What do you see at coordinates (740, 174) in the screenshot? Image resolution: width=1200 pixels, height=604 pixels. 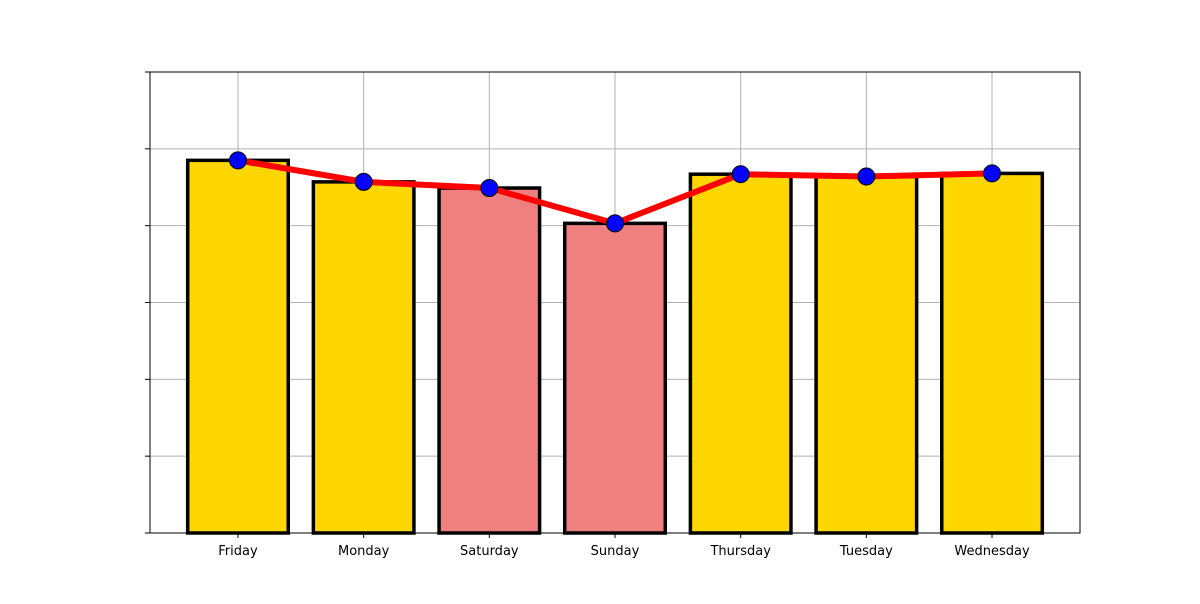 I see `point-thursday` at bounding box center [740, 174].